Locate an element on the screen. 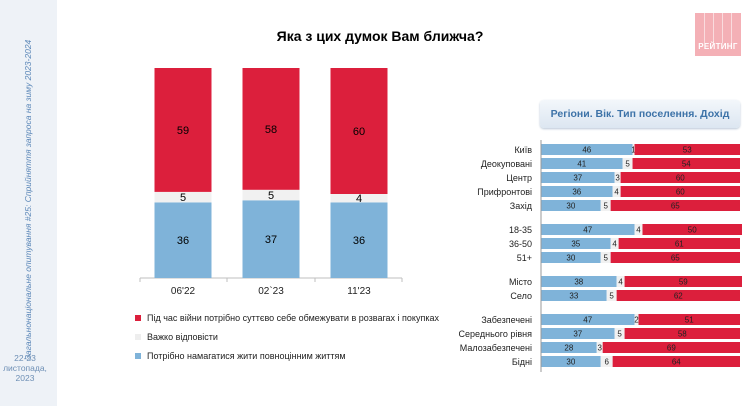  row-label: Малозабезпечені is located at coordinates (496, 348).